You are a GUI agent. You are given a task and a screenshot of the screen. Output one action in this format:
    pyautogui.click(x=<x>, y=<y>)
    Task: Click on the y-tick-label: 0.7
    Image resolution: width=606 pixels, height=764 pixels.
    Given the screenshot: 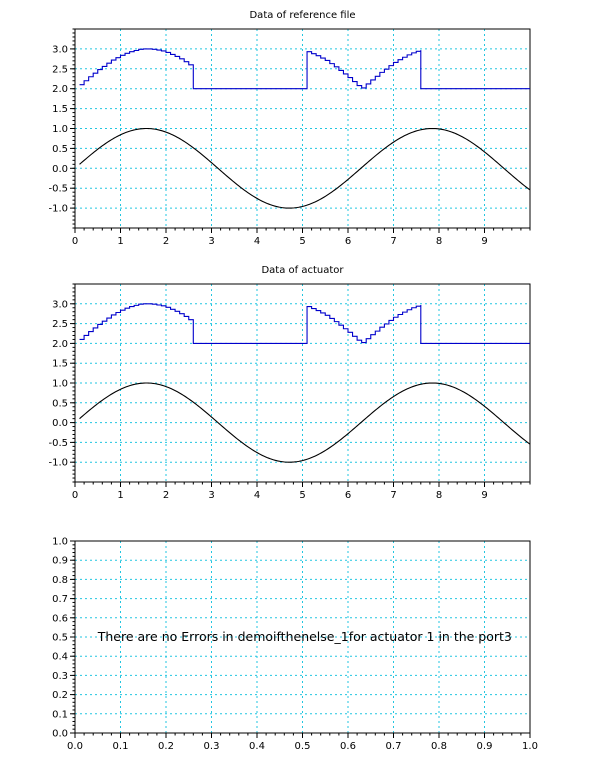 What is the action you would take?
    pyautogui.click(x=60, y=599)
    